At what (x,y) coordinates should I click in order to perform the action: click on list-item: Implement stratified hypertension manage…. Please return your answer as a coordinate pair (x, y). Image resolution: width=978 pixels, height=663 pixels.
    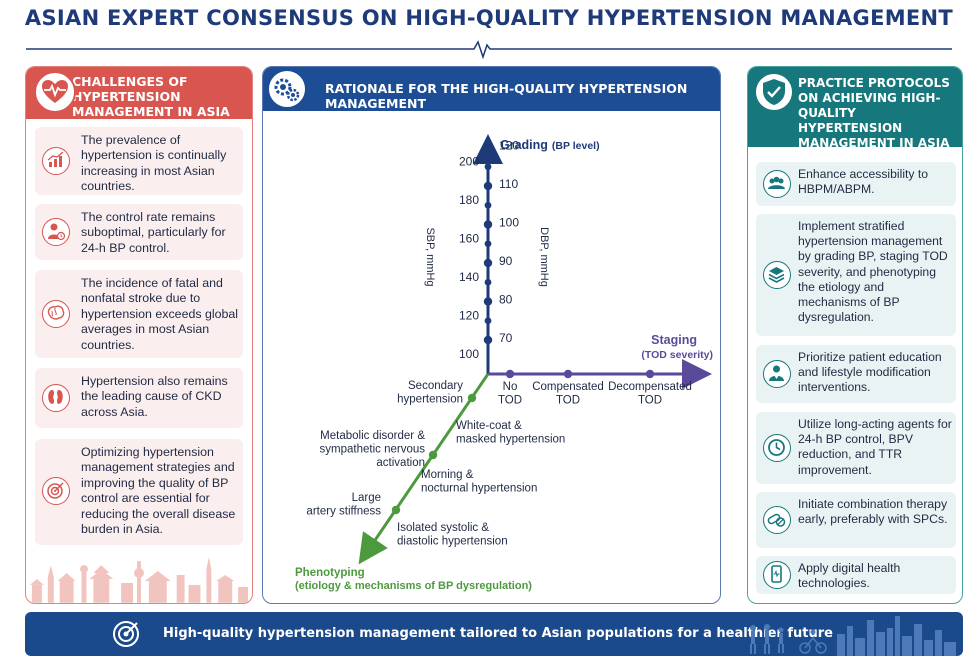
    Looking at the image, I should click on (856, 275).